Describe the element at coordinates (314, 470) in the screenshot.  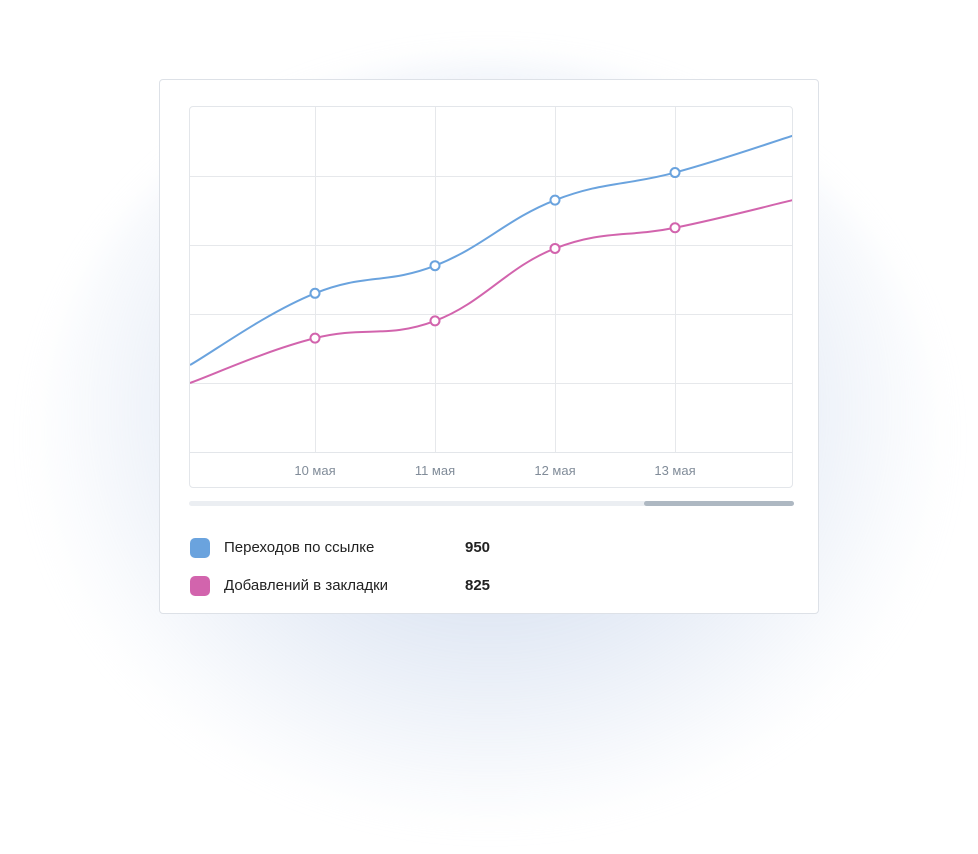
I see `x-tick-label: 10 мая` at that location.